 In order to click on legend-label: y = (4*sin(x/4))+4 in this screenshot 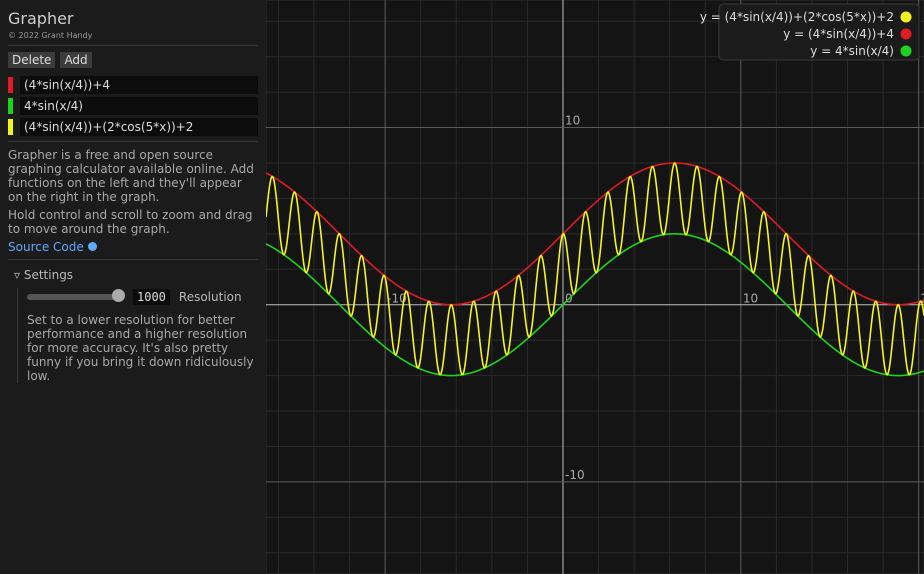, I will do `click(838, 34)`.